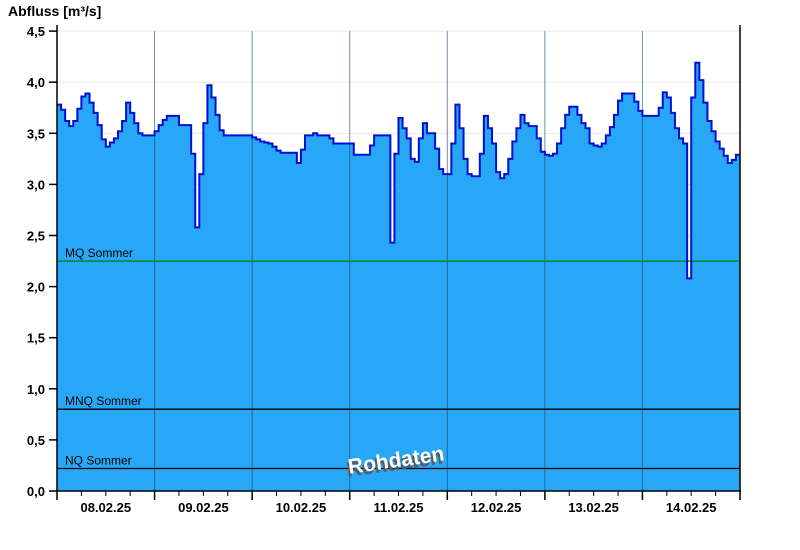 The image size is (800, 550). What do you see at coordinates (98, 461) in the screenshot?
I see `reference-line-label: NQ Sommer` at bounding box center [98, 461].